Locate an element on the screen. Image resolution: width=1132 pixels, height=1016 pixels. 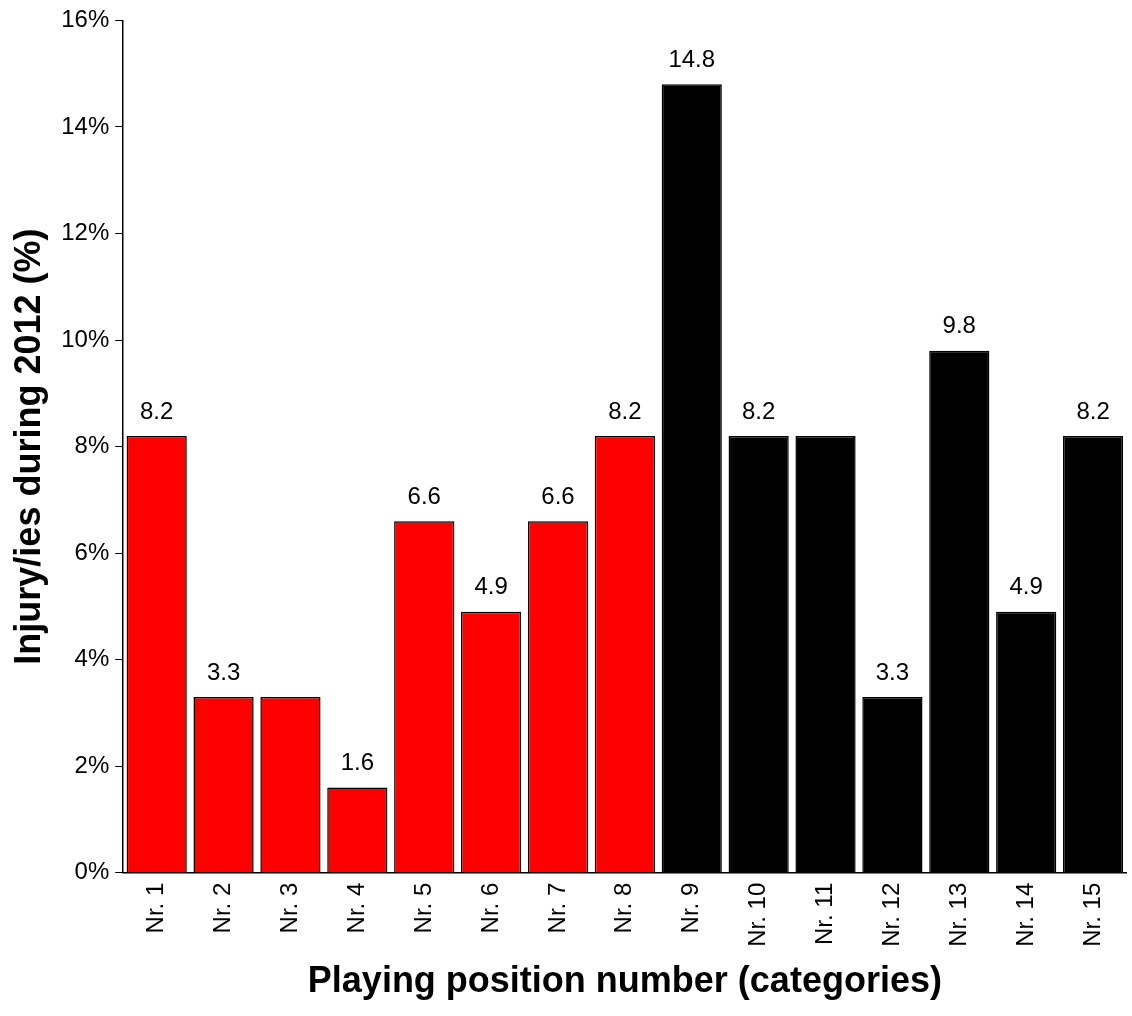
y-tick-label: 6% is located at coordinates (92, 551).